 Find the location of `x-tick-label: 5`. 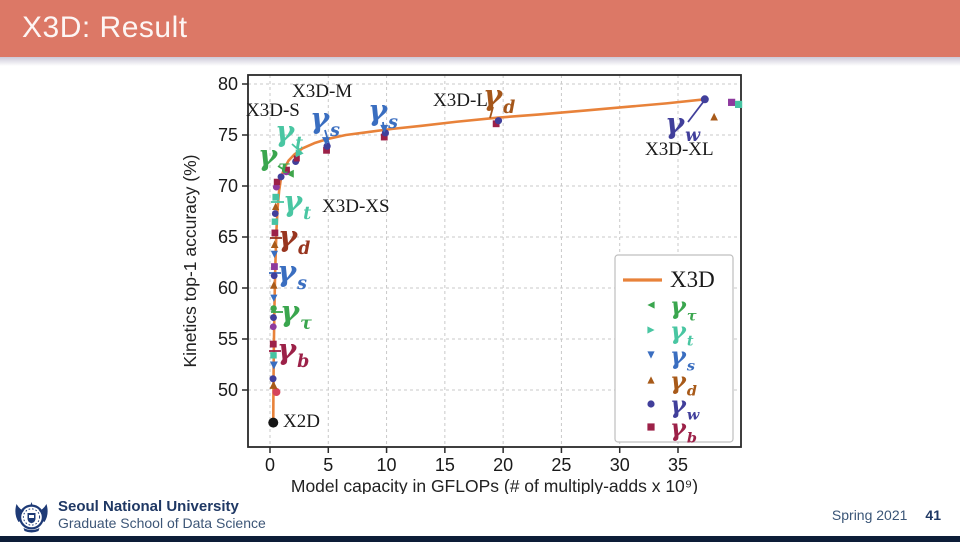

x-tick-label: 5 is located at coordinates (328, 465).